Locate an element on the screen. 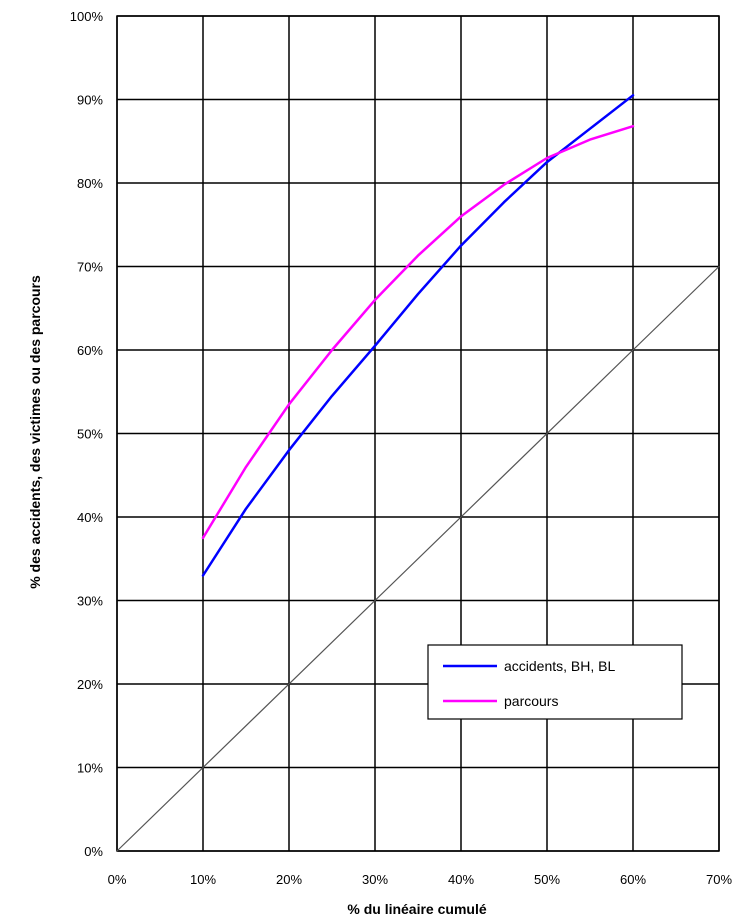 This screenshot has width=749, height=918. x-tick-label: 30% is located at coordinates (375, 879).